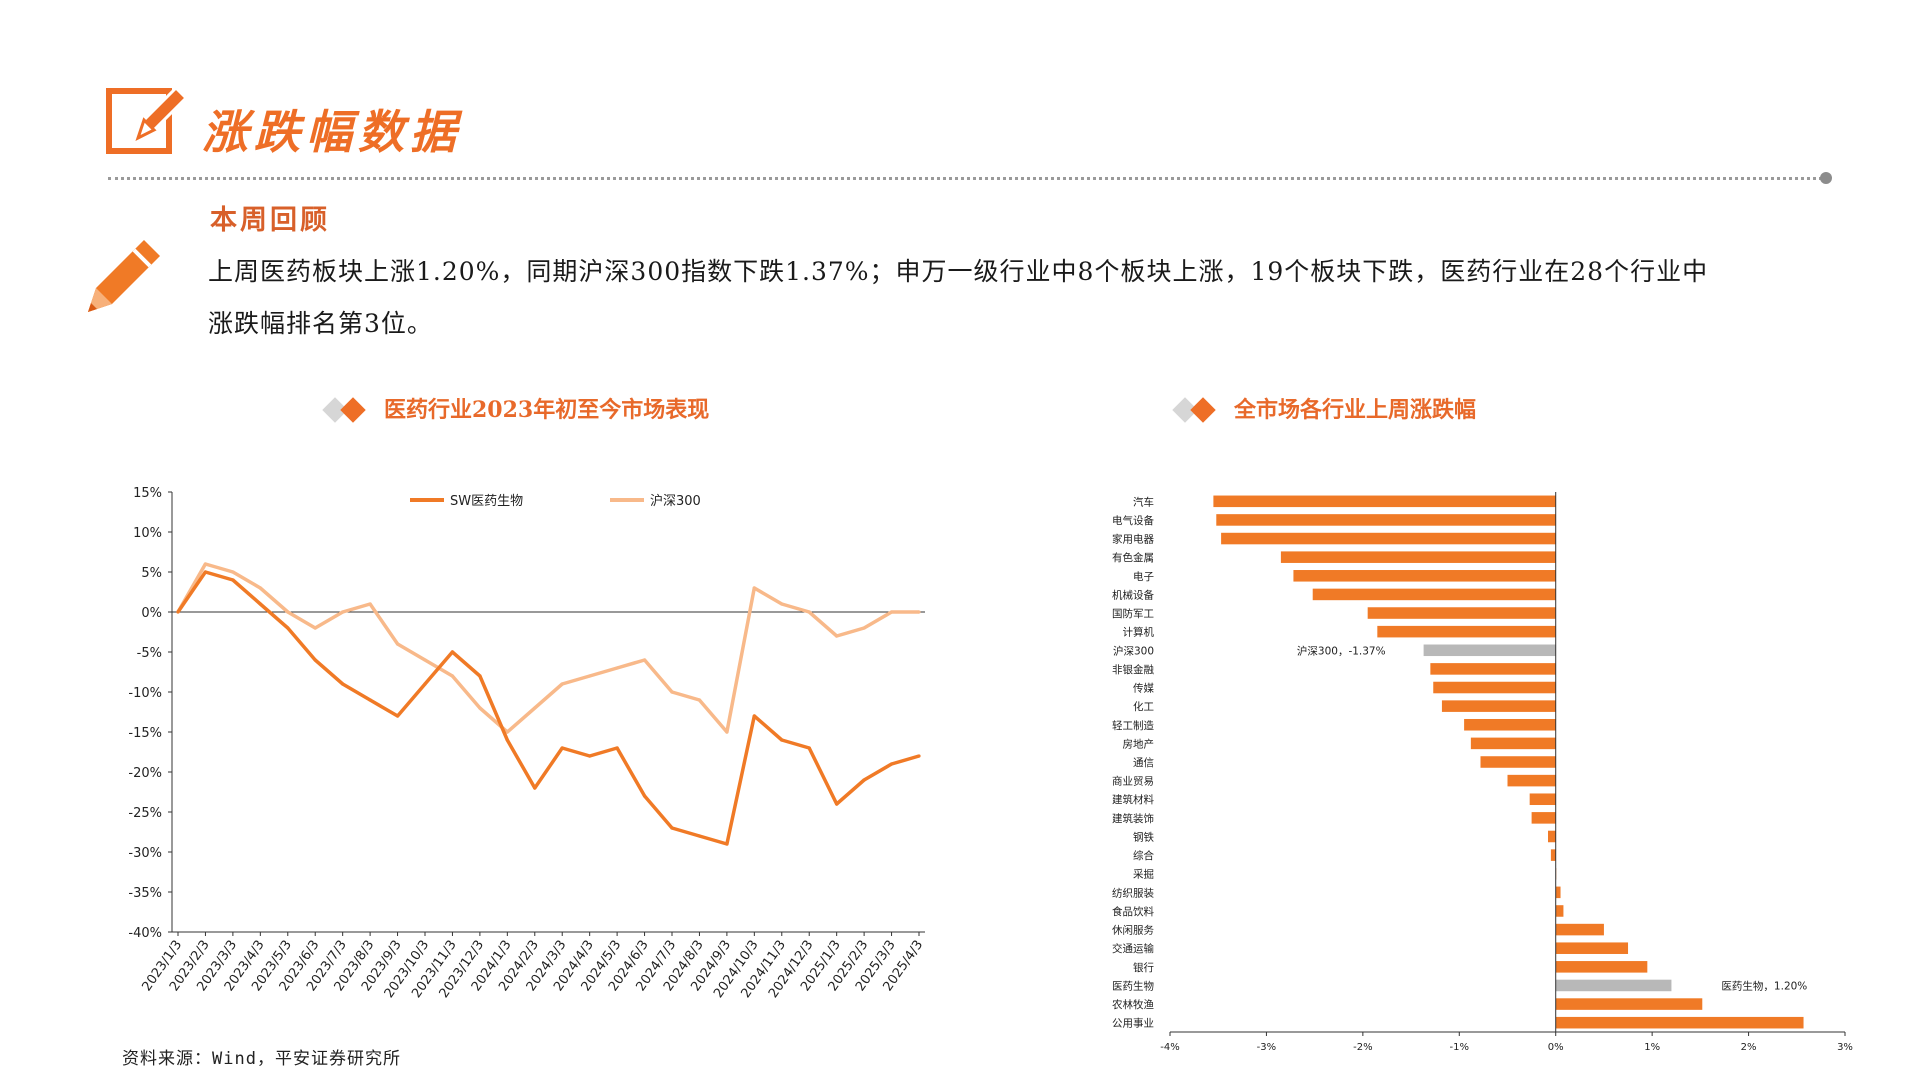  What do you see at coordinates (1459, 1047) in the screenshot?
I see `x-tick-label: -1%` at bounding box center [1459, 1047].